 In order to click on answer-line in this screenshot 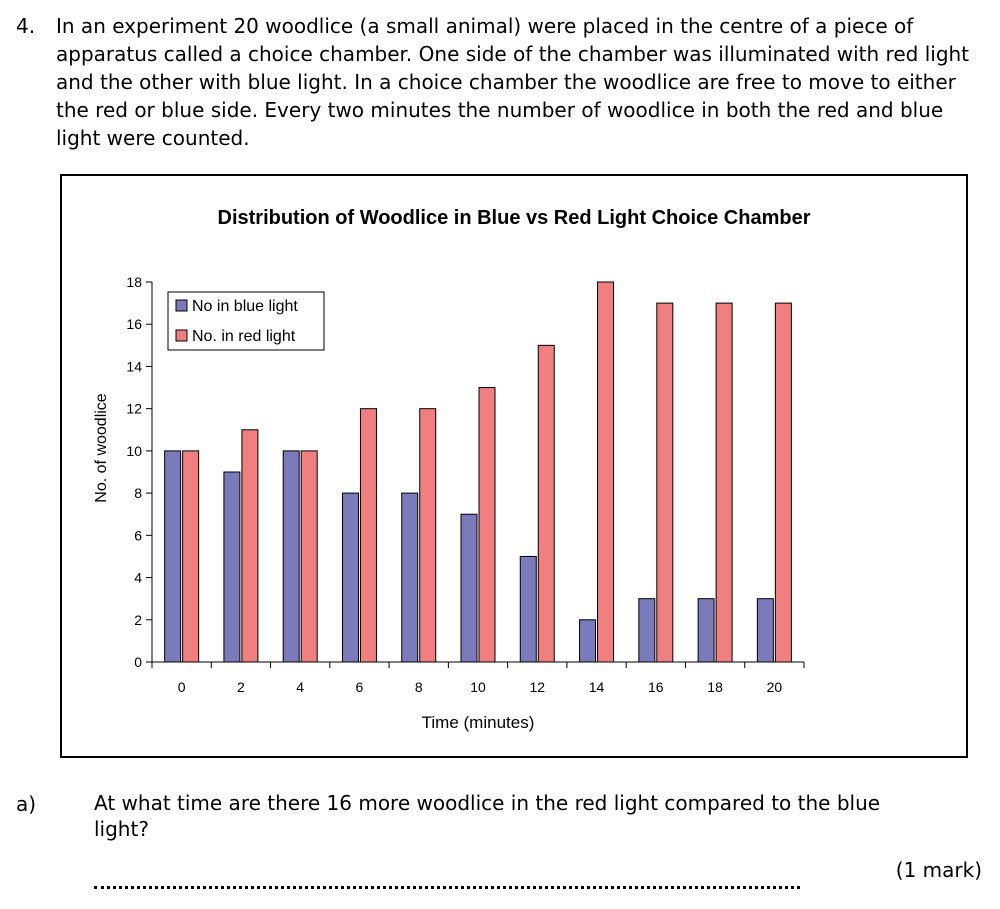, I will do `click(447, 887)`.